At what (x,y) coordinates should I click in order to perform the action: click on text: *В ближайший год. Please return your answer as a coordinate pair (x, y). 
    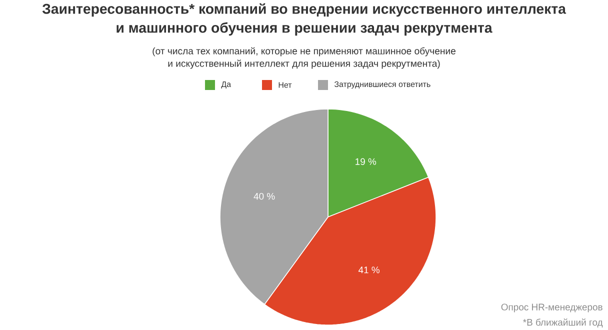
    Looking at the image, I should click on (563, 323).